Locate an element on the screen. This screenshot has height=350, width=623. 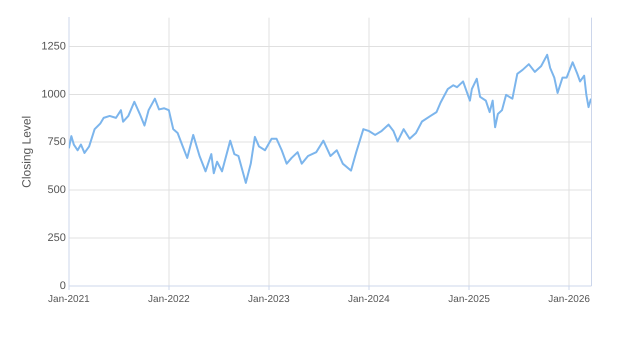
x-tick-label: Jan-2023 is located at coordinates (269, 299).